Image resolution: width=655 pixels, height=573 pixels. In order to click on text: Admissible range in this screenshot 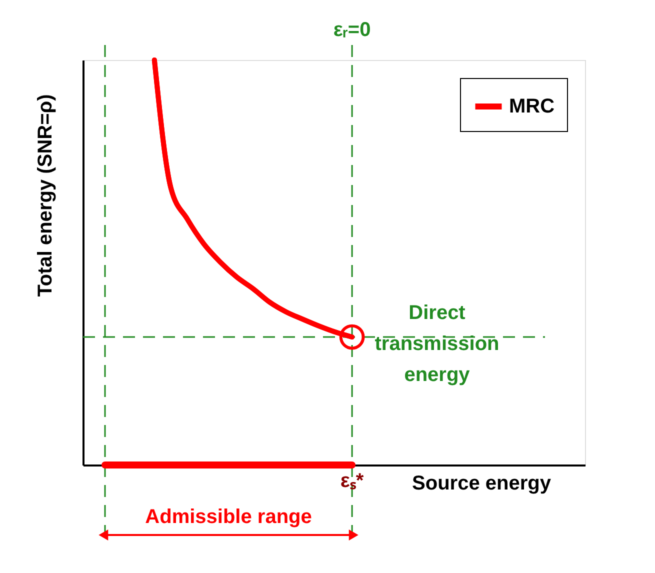, I will do `click(228, 517)`.